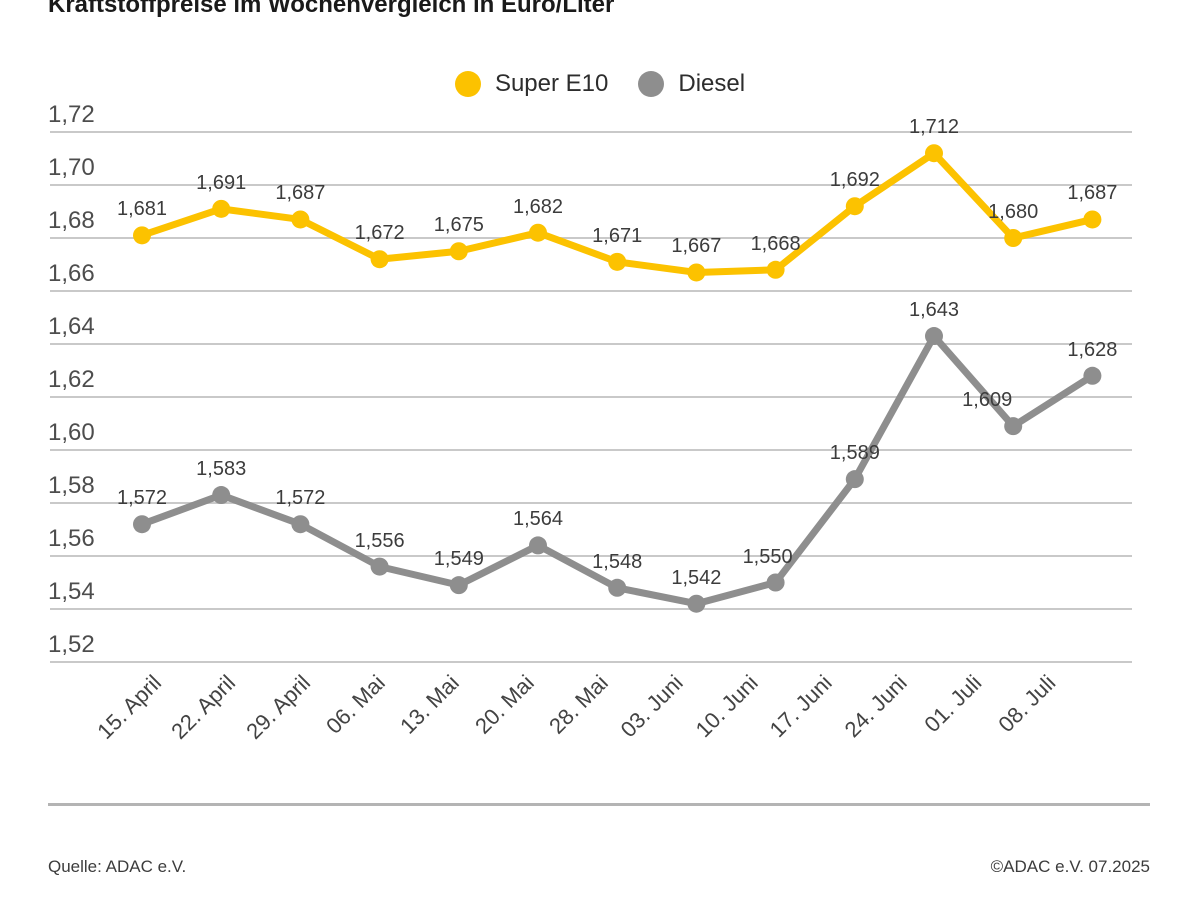 Image resolution: width=1200 pixels, height=900 pixels. Describe the element at coordinates (712, 83) in the screenshot. I see `legend-label-diesel: Diesel` at that location.